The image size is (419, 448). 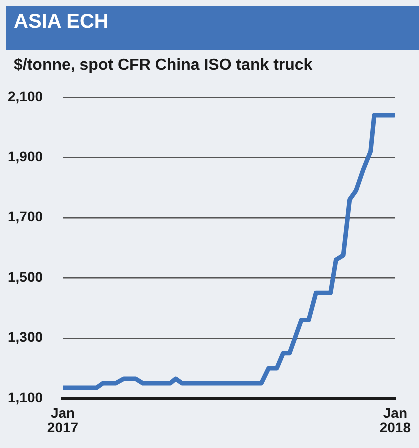 What do you see at coordinates (26, 276) in the screenshot?
I see `y-tick-label: 1,500` at bounding box center [26, 276].